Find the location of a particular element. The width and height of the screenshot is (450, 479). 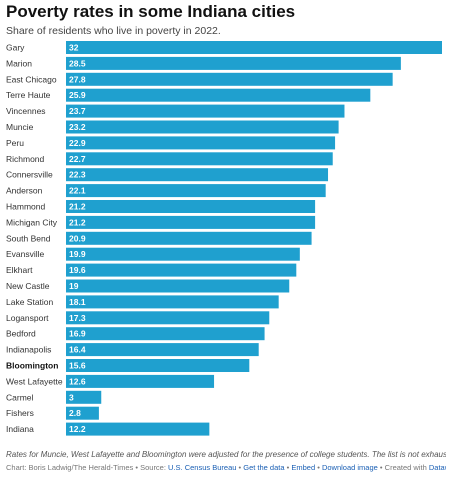

category-label: Marion is located at coordinates (19, 63).